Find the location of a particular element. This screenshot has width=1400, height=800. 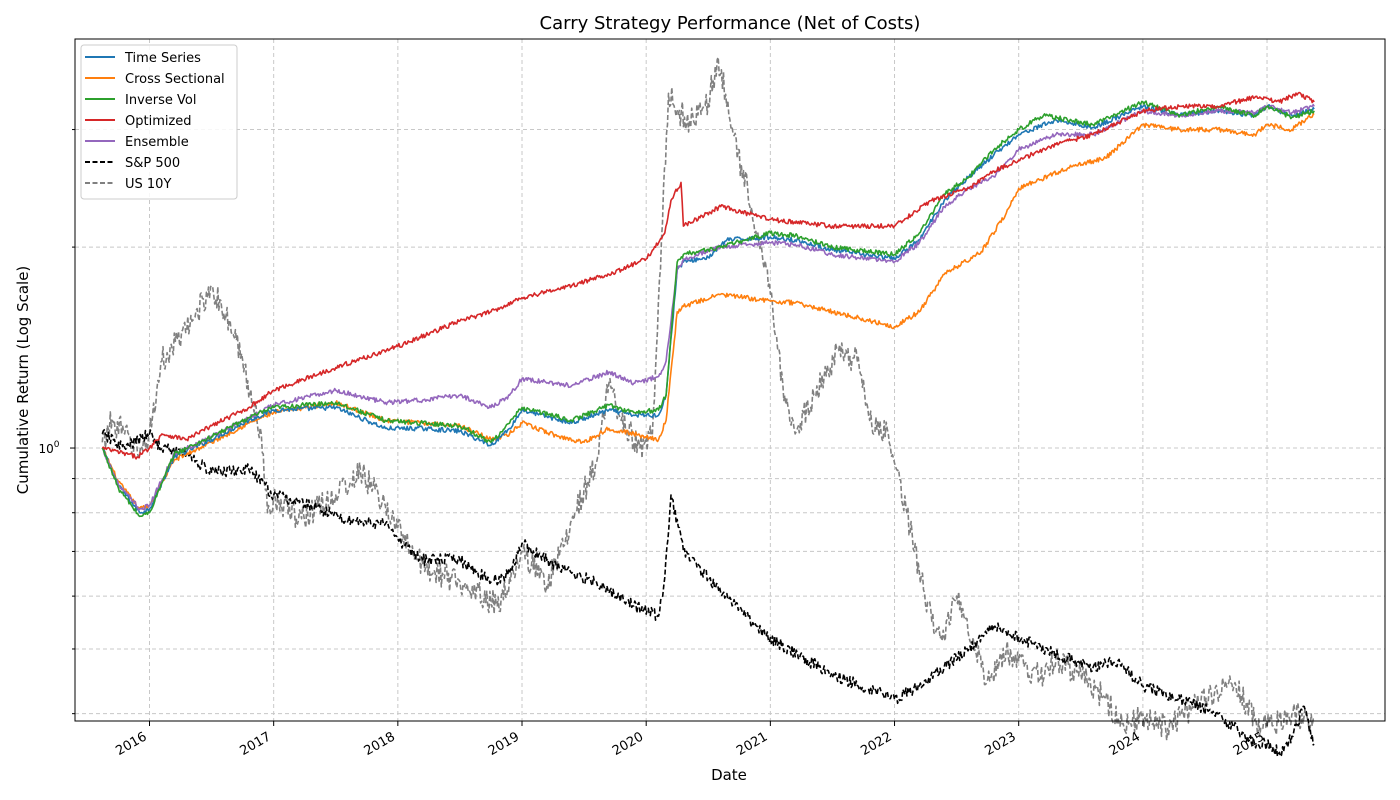

y-tick-label: 100 is located at coordinates (48, 448).